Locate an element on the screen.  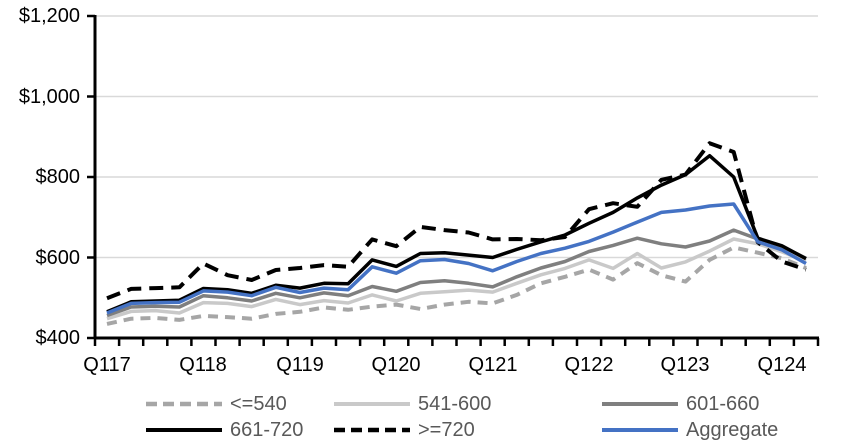
y-axis-label-1200: $1,200 is located at coordinates (49, 16).